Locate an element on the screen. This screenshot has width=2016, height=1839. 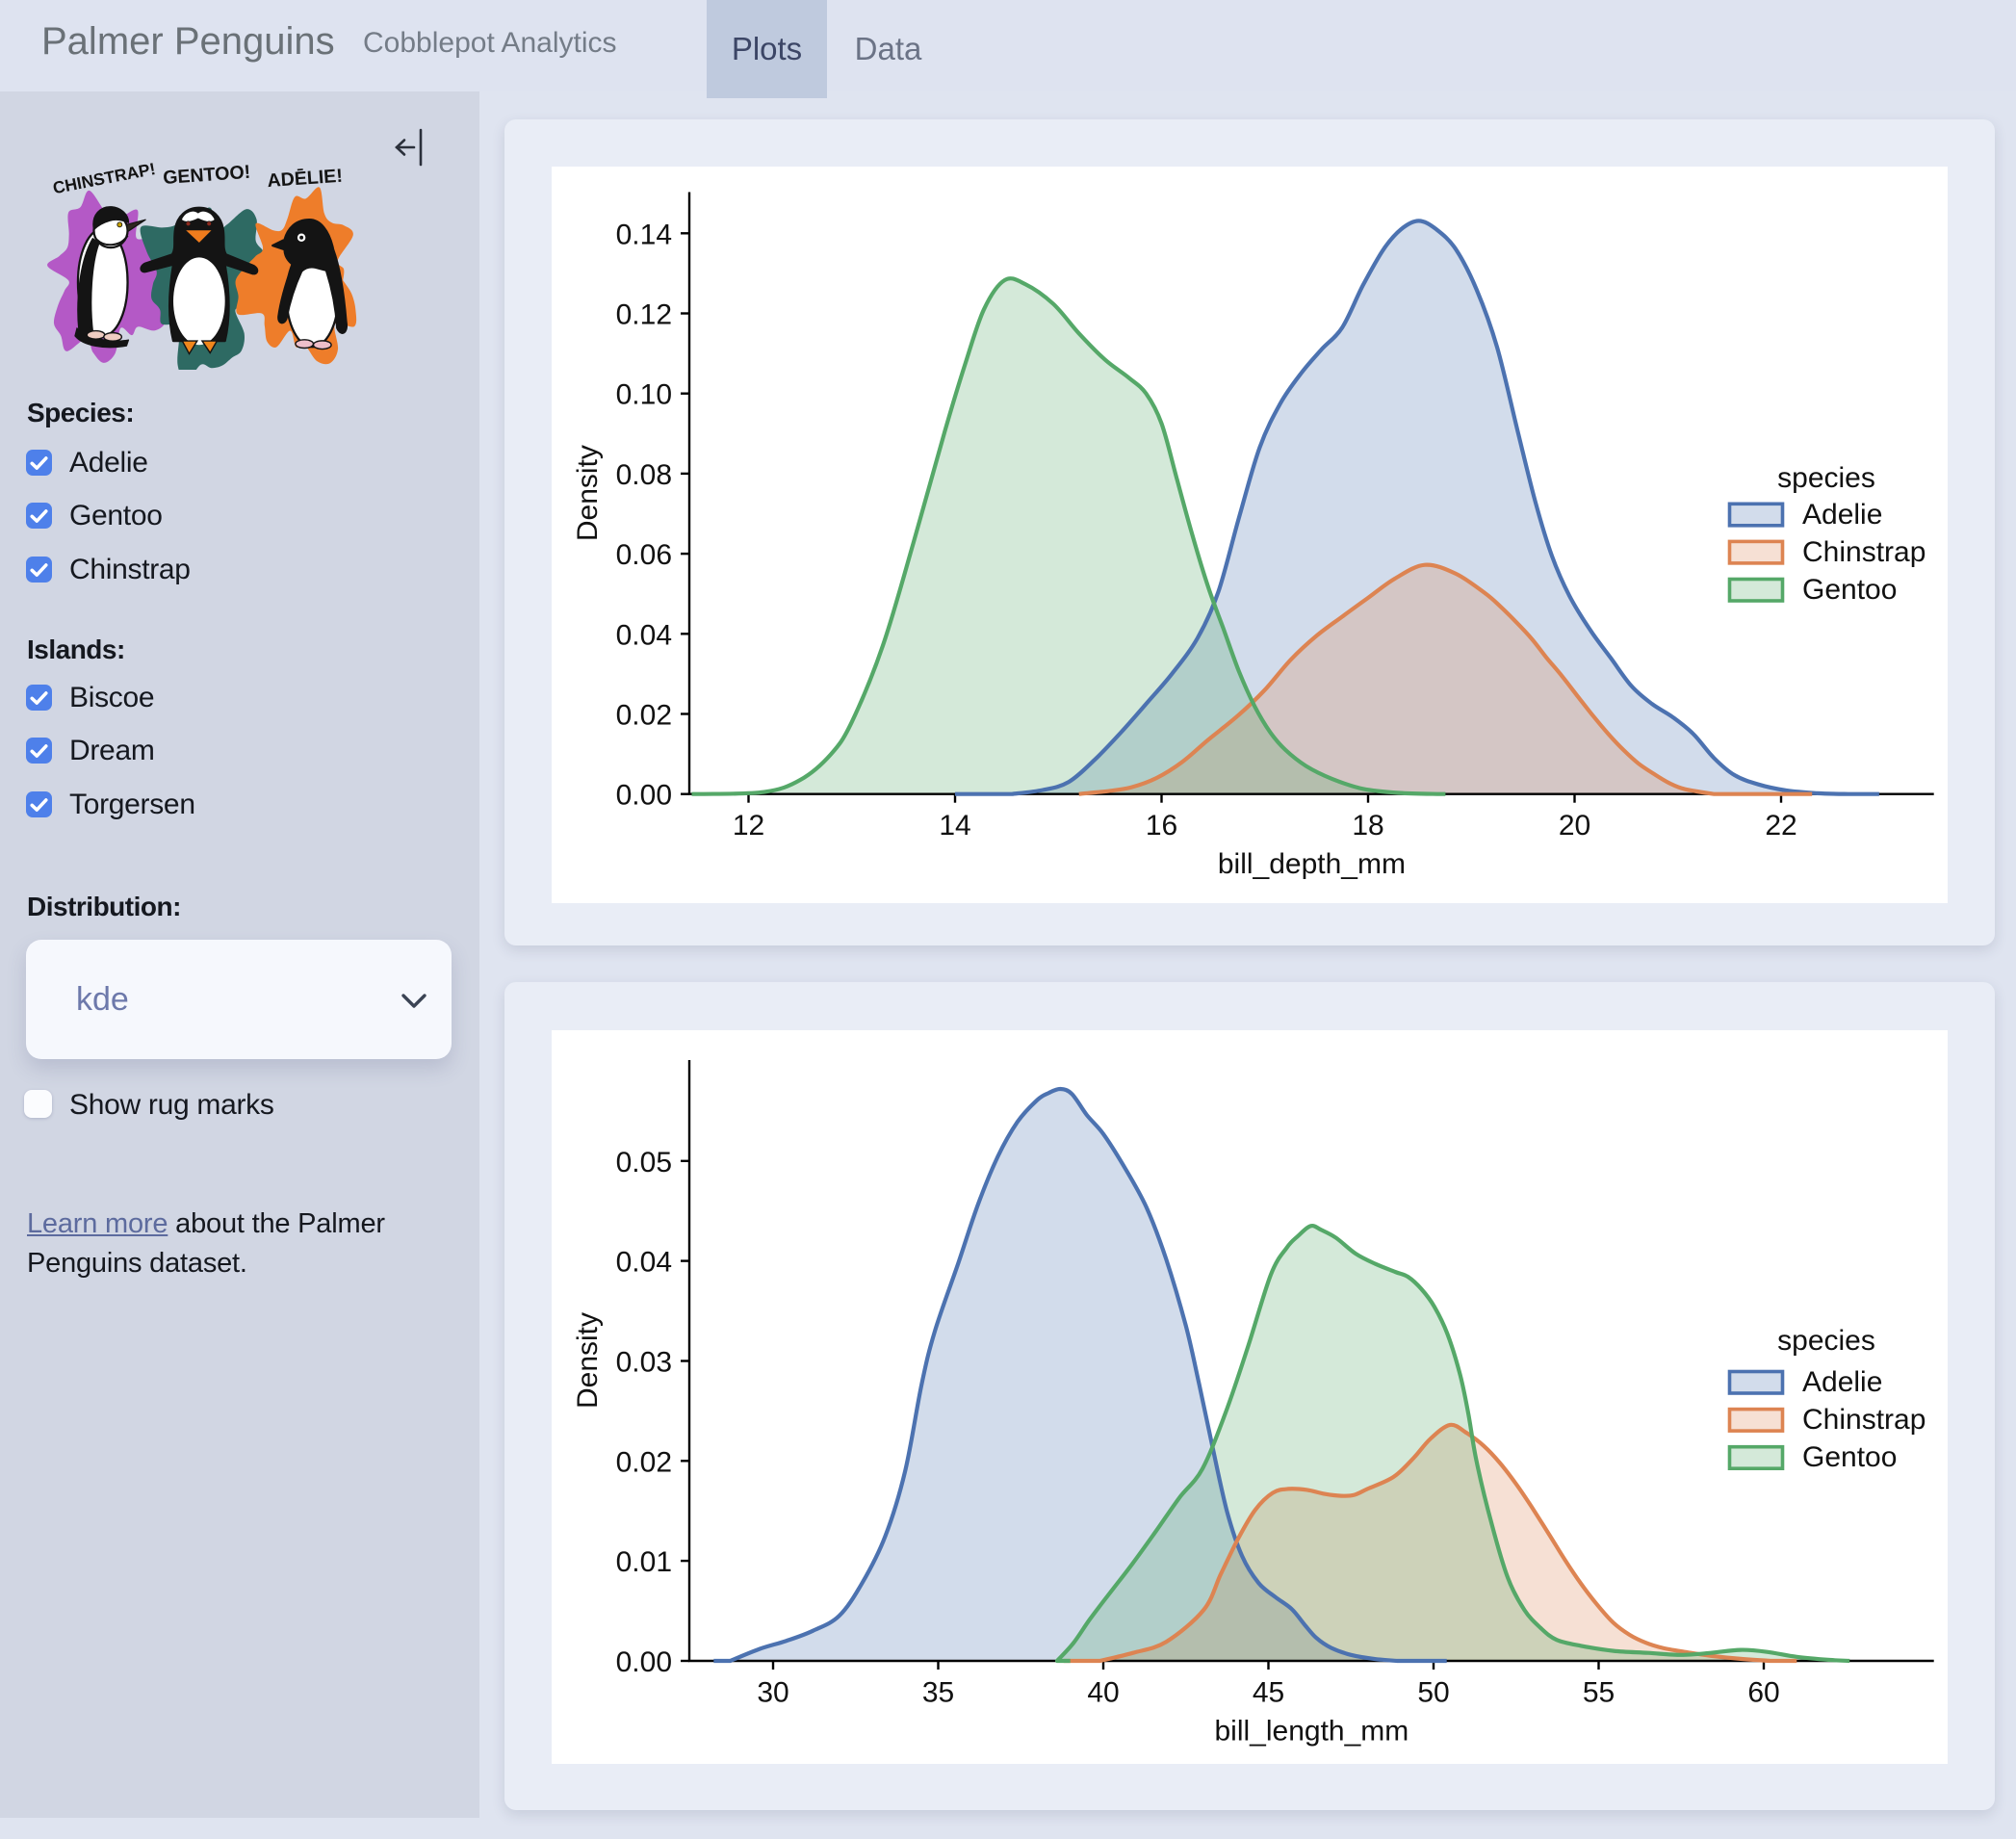
svg-text: 0.03 is located at coordinates (644, 1363).